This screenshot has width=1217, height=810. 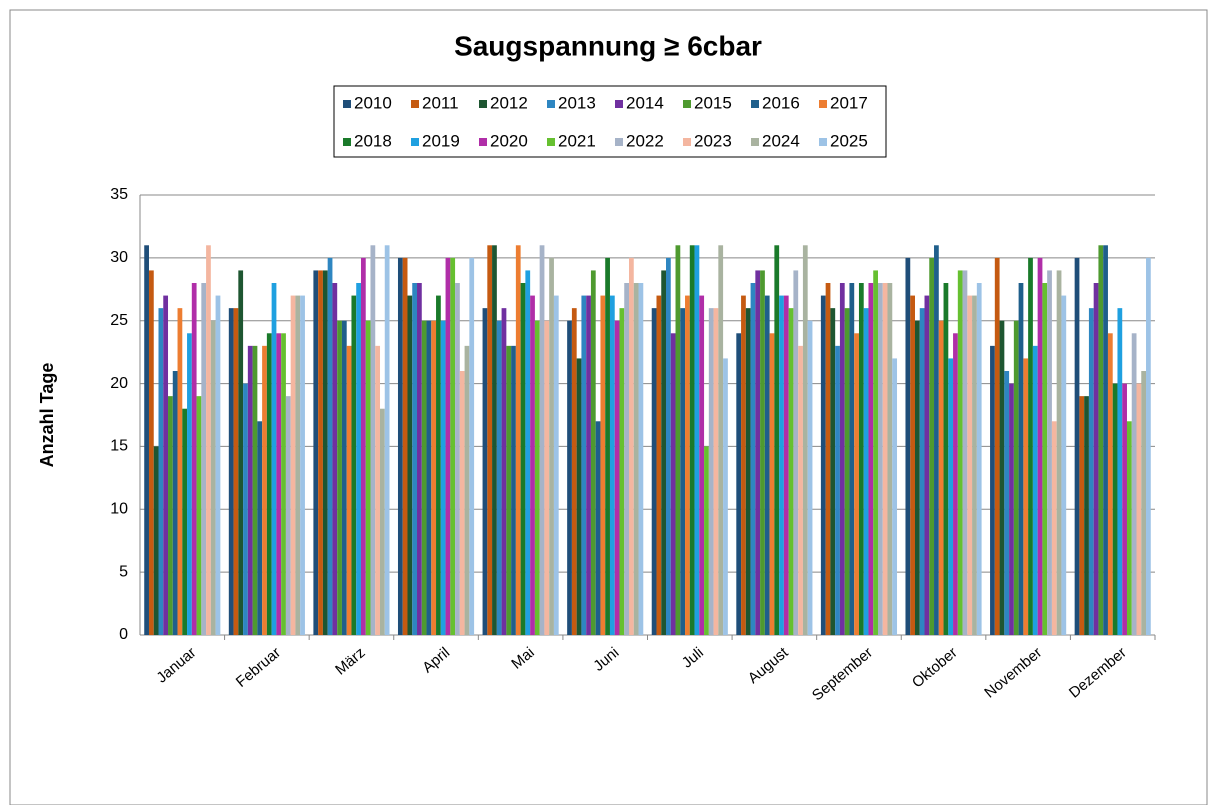 What do you see at coordinates (610, 121) in the screenshot?
I see `legend-box` at bounding box center [610, 121].